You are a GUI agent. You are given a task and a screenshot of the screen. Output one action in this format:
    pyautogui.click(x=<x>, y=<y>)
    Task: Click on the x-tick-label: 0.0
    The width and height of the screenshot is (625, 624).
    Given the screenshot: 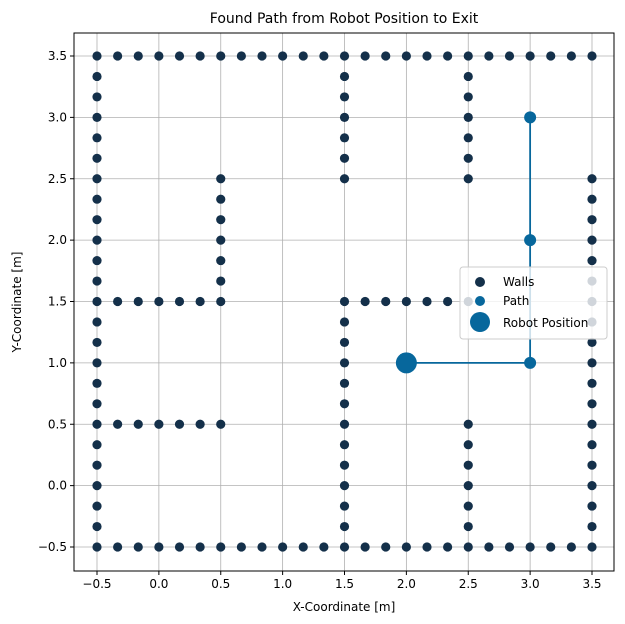 What is the action you would take?
    pyautogui.click(x=158, y=584)
    